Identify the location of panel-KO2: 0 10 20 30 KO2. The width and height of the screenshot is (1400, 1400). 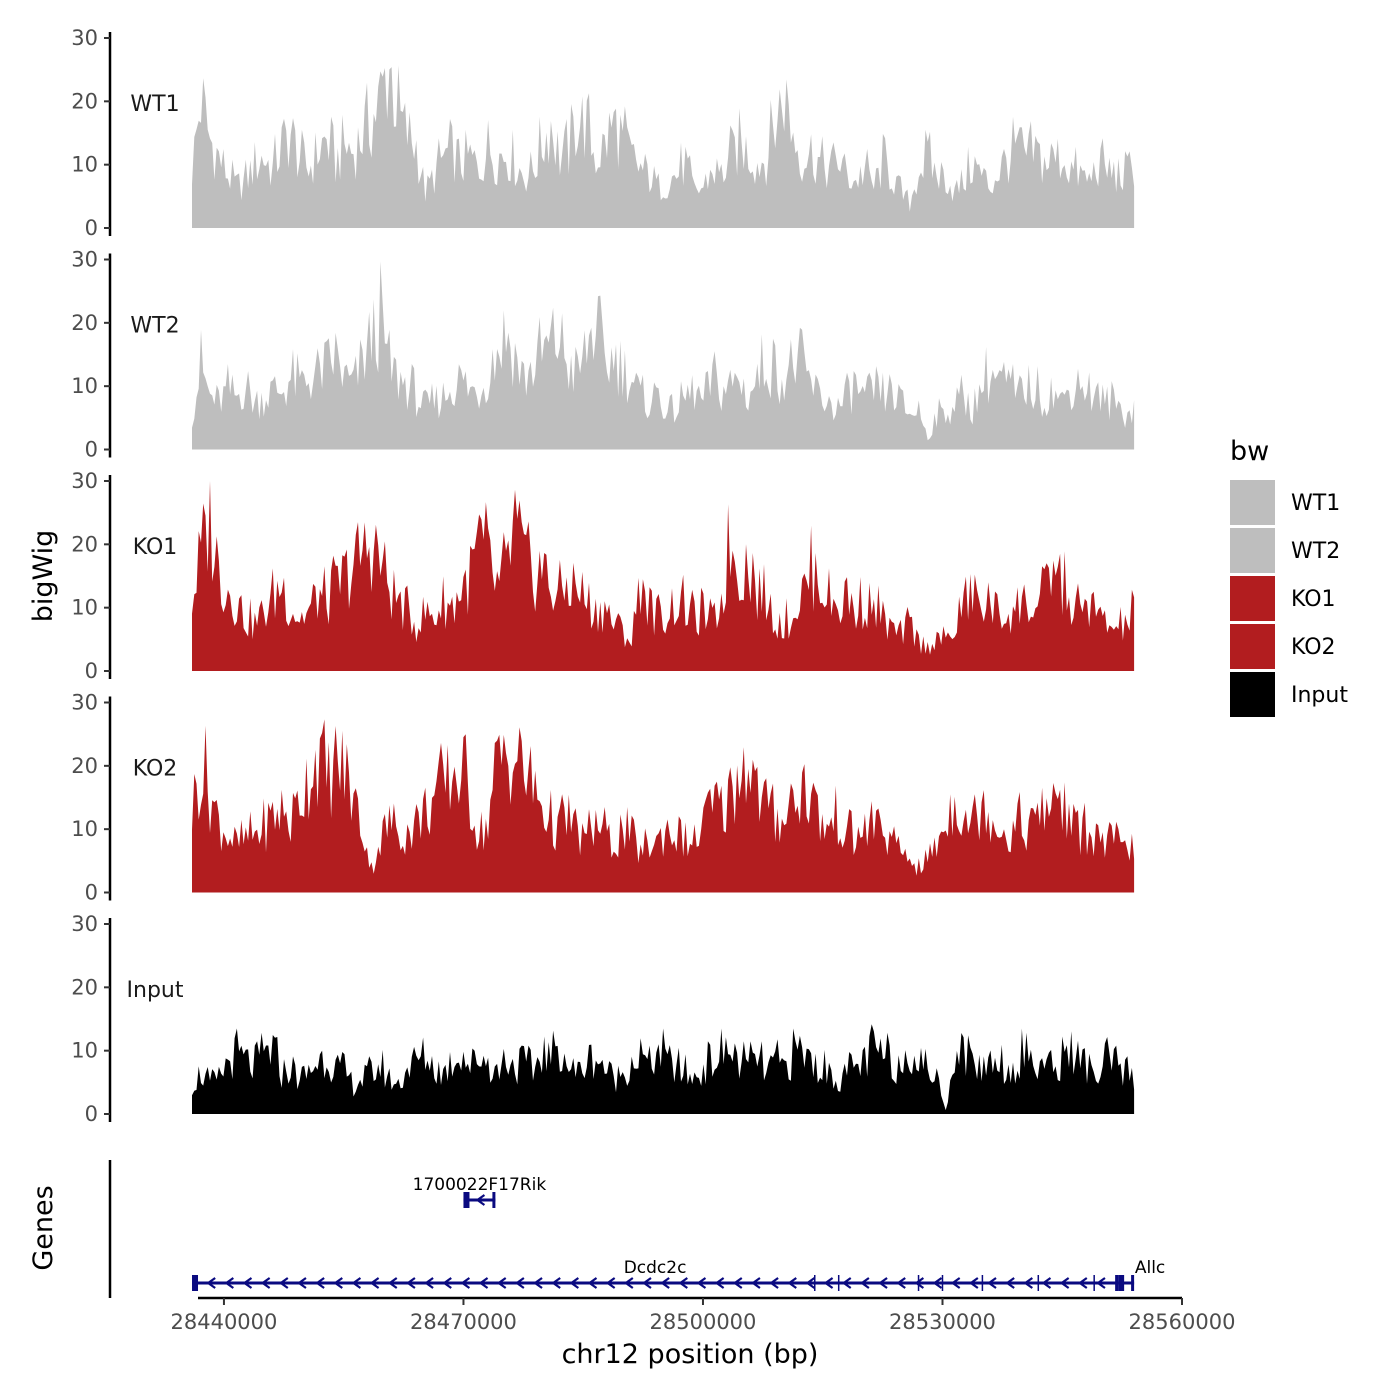
(603, 798).